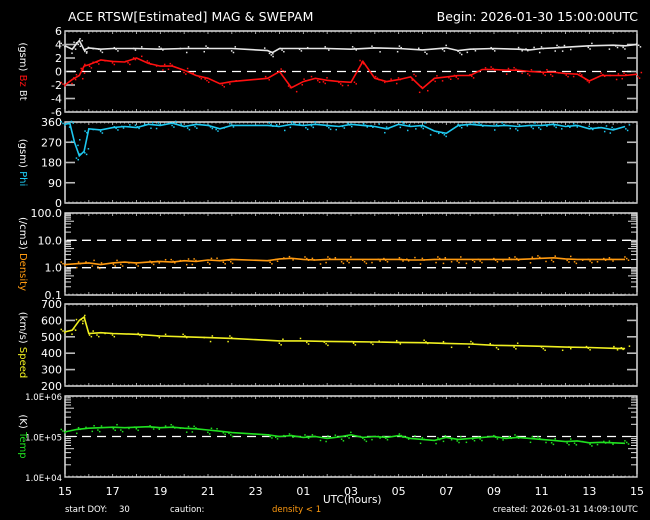  What do you see at coordinates (399, 491) in the screenshot?
I see `x-tick-label: 05` at bounding box center [399, 491].